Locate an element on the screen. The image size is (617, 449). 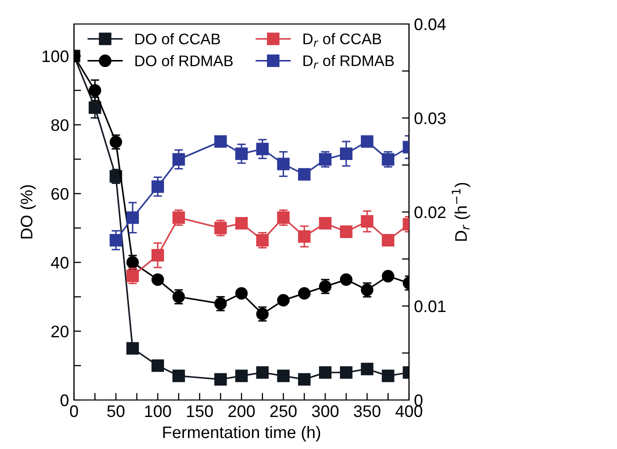
x-tick-label: 100 is located at coordinates (158, 411).